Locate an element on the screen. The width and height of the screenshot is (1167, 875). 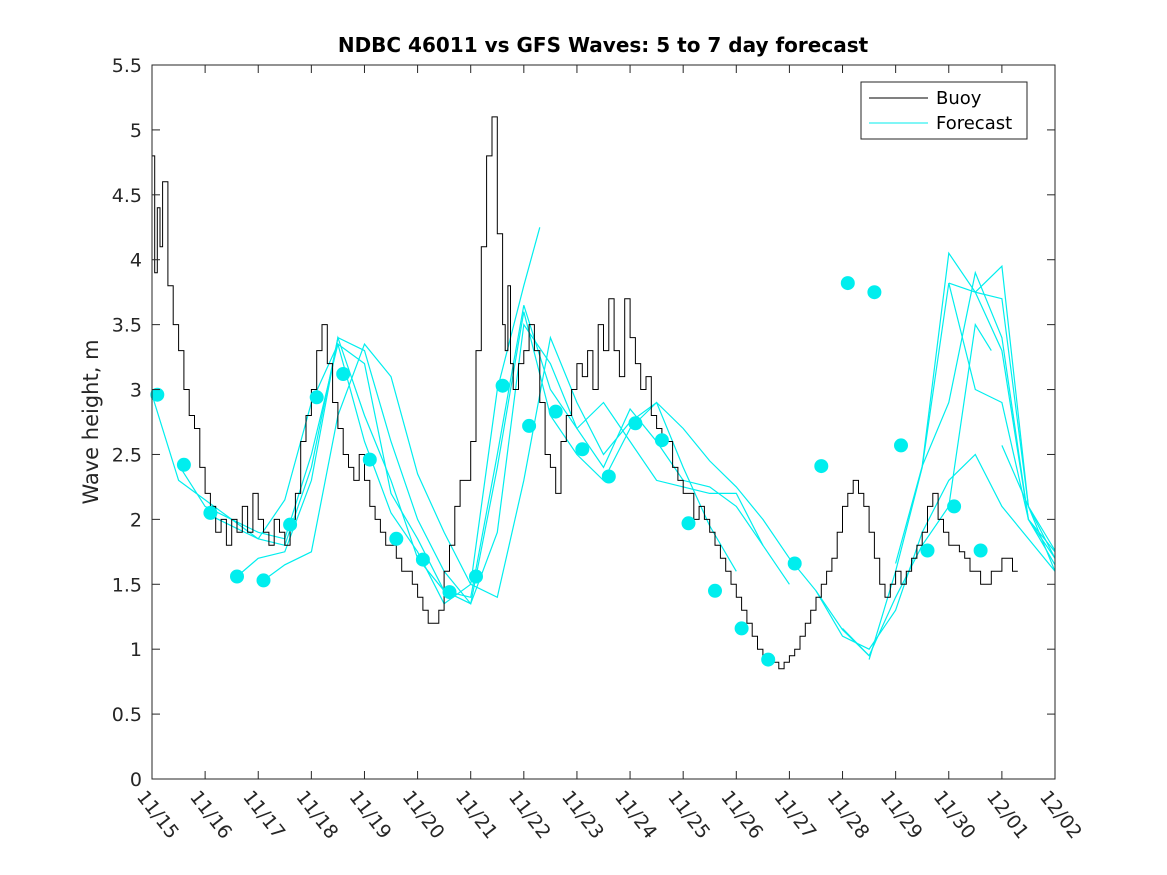
y-tick-label: 5.5 is located at coordinates (127, 66).